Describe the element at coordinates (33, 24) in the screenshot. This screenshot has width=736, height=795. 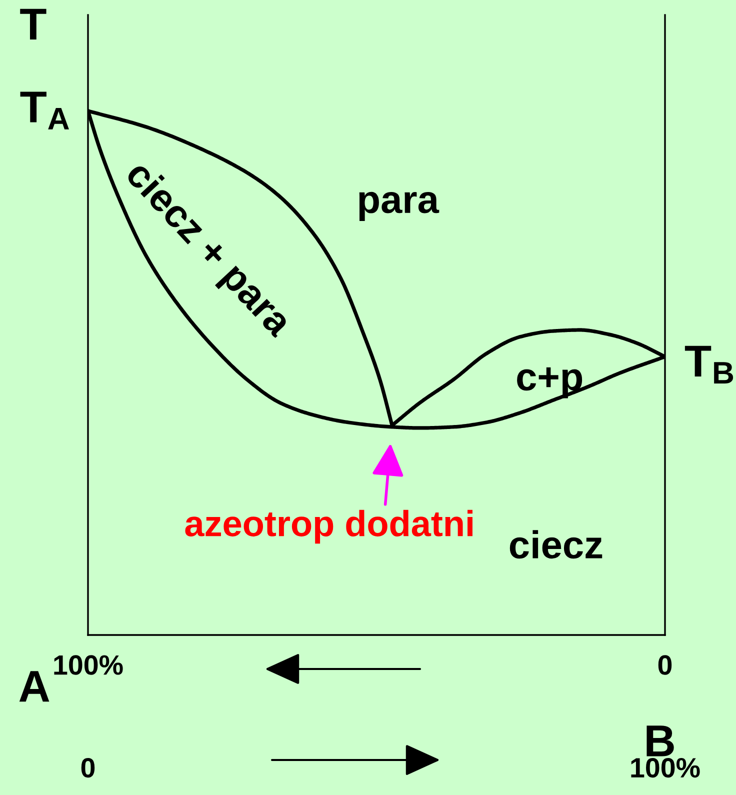
I see `y-axis-title: T` at that location.